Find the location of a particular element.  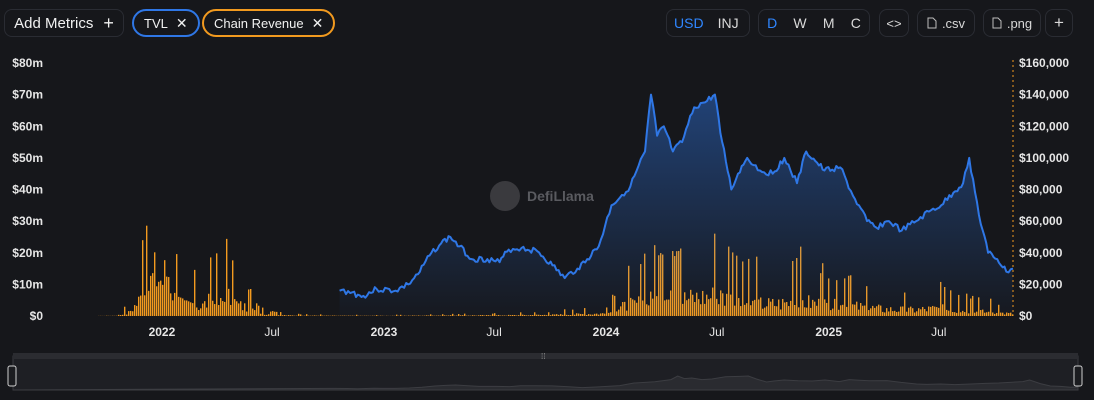

period-m-button: M is located at coordinates (828, 23).